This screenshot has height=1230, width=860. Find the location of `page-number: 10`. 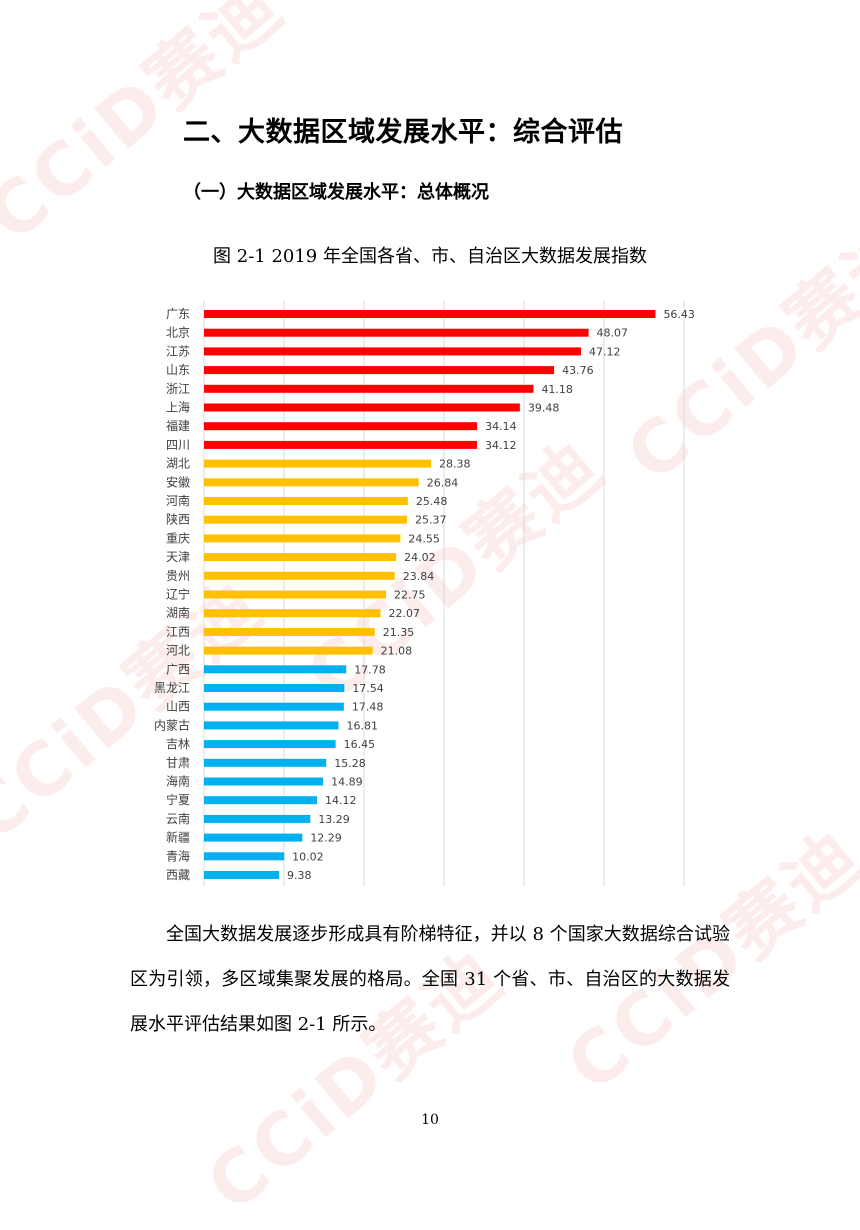

page-number: 10 is located at coordinates (430, 1120).